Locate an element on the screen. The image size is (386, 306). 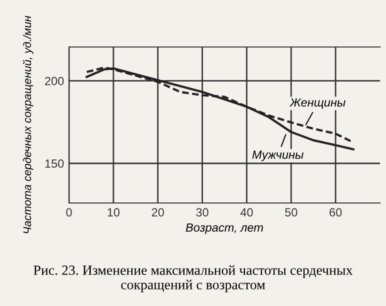
series-label: Женщины is located at coordinates (317, 103).